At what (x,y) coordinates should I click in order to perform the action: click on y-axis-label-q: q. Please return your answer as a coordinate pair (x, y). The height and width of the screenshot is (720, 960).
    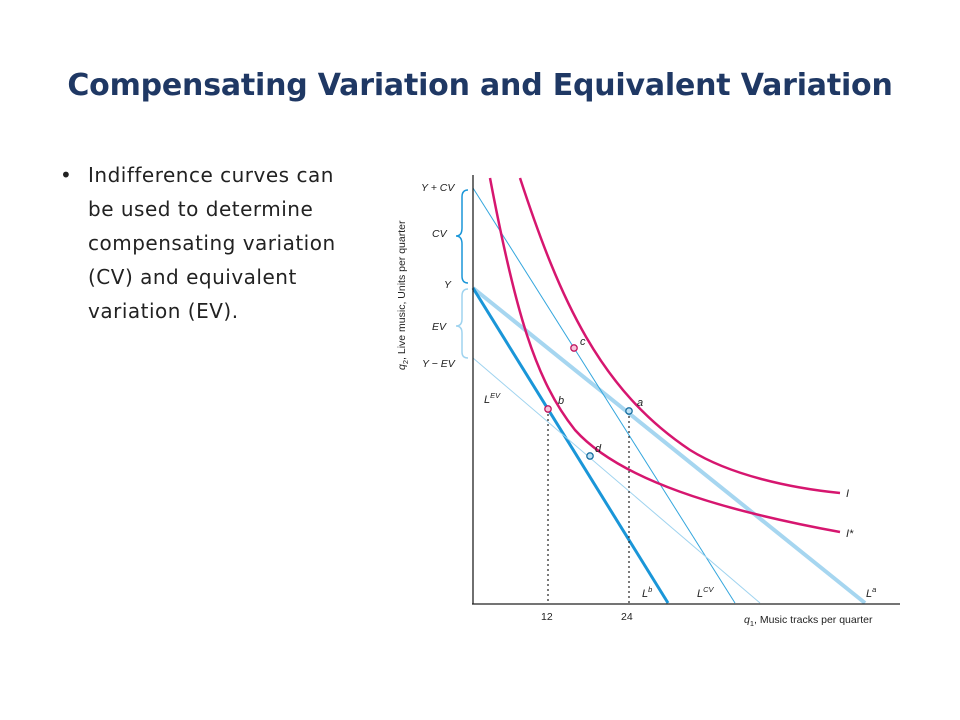
    Looking at the image, I should click on (402, 367).